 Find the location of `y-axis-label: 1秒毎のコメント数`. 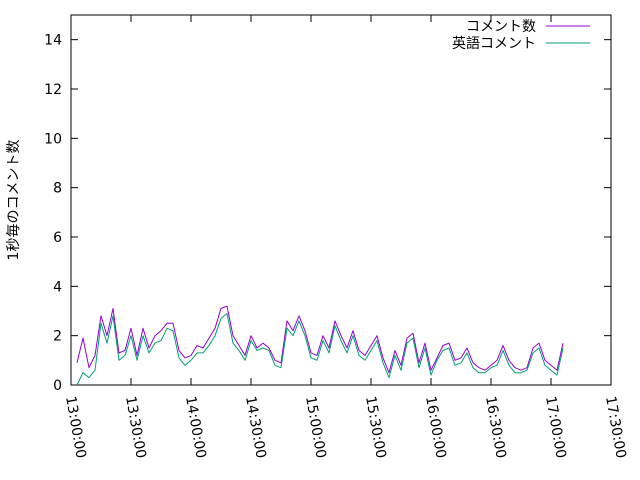

y-axis-label: 1秒毎のコメント数 is located at coordinates (14, 200).